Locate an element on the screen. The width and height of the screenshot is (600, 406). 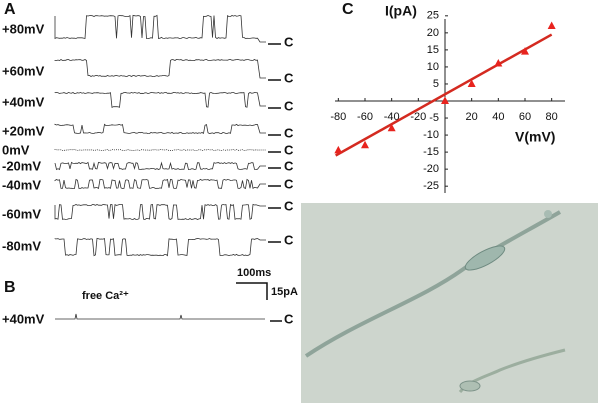
x-axis-title: V(mV) is located at coordinates (535, 137).